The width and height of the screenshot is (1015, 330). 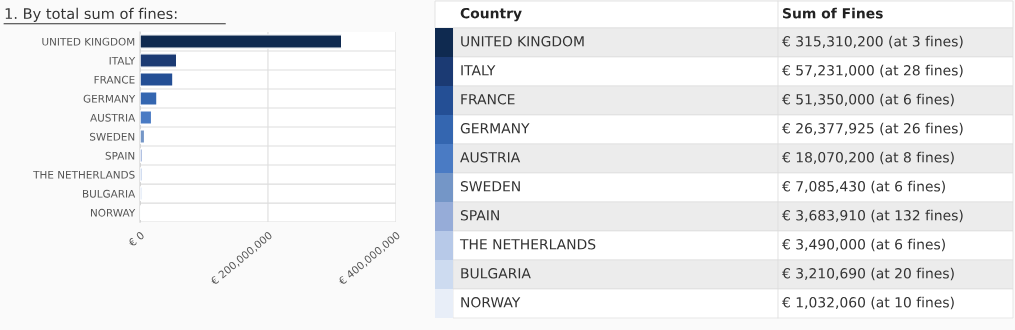 What do you see at coordinates (868, 303) in the screenshot?
I see `text: € 1,032,060 (at 10 fines)` at bounding box center [868, 303].